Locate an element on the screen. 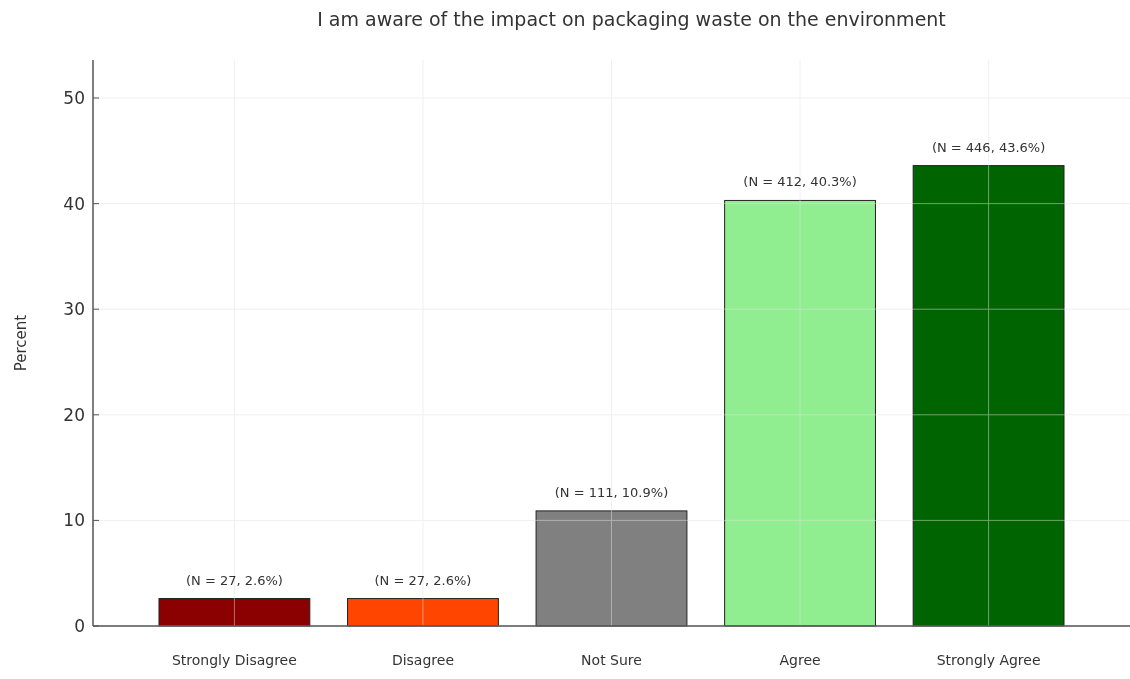  y-tick-label: 50 is located at coordinates (74, 97).